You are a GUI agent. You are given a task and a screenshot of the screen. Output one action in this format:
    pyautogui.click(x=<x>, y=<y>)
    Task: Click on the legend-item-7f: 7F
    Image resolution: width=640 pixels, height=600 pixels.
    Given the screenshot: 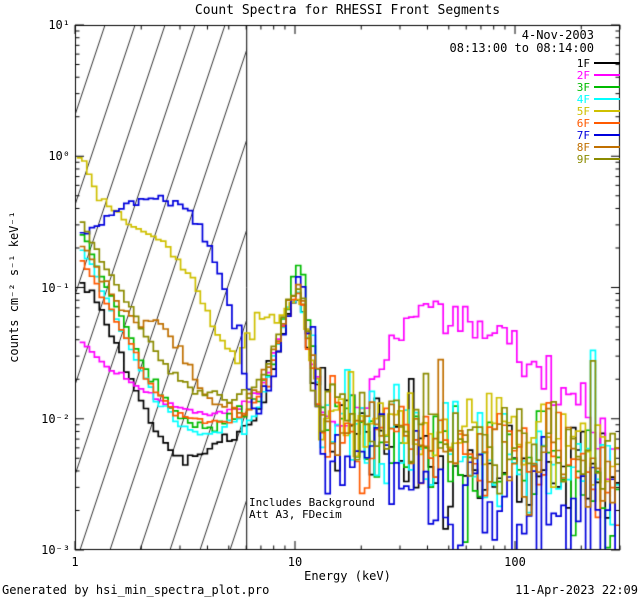 What is the action you would take?
    pyautogui.click(x=598, y=135)
    